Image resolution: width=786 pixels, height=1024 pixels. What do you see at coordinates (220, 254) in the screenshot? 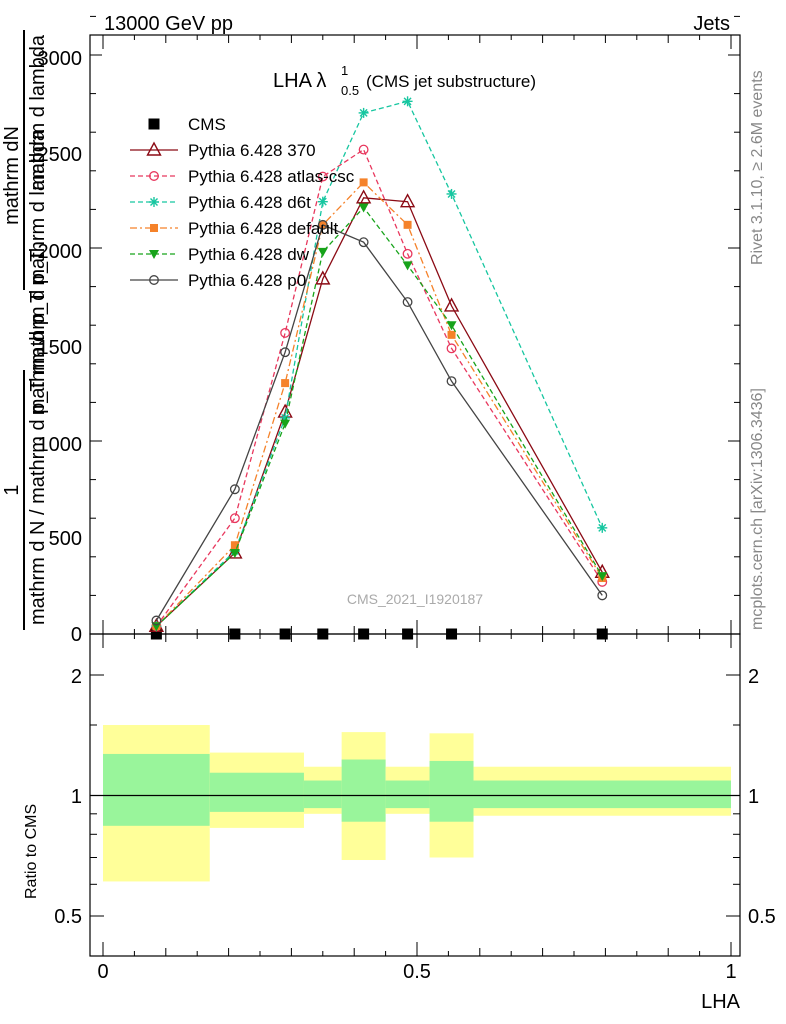
I see `legend-item: Pythia 6.428 dw` at bounding box center [220, 254].